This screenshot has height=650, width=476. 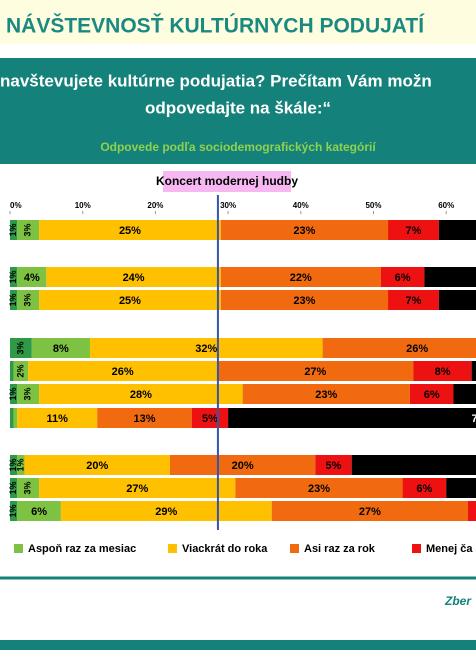 What do you see at coordinates (155, 205) in the screenshot?
I see `x-tick-label: 20%` at bounding box center [155, 205].